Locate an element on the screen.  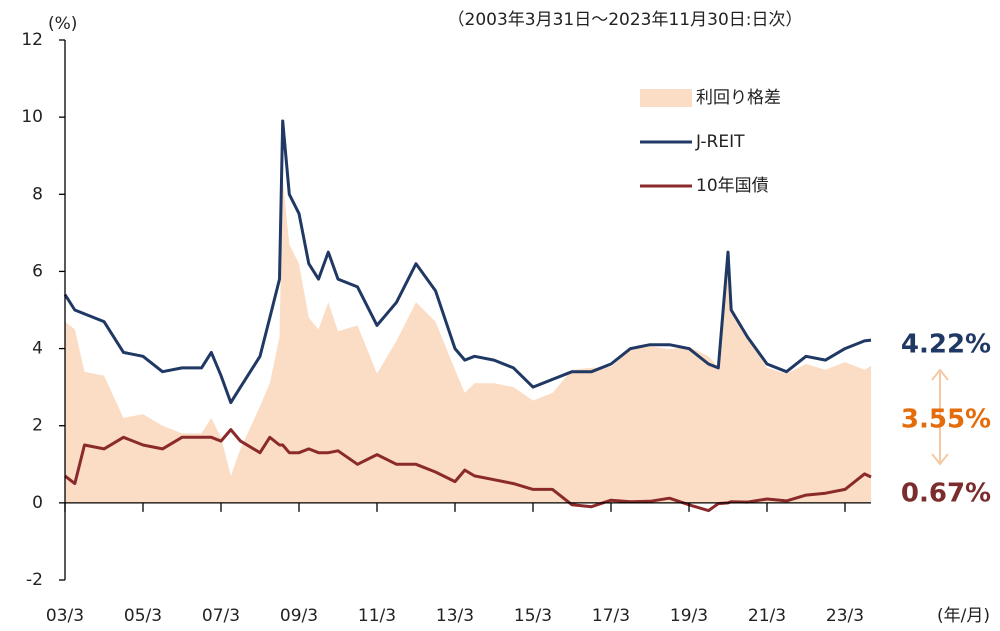
chart-title: （2003年3月31日～2023年11月30日:日次） is located at coordinates (625, 20).